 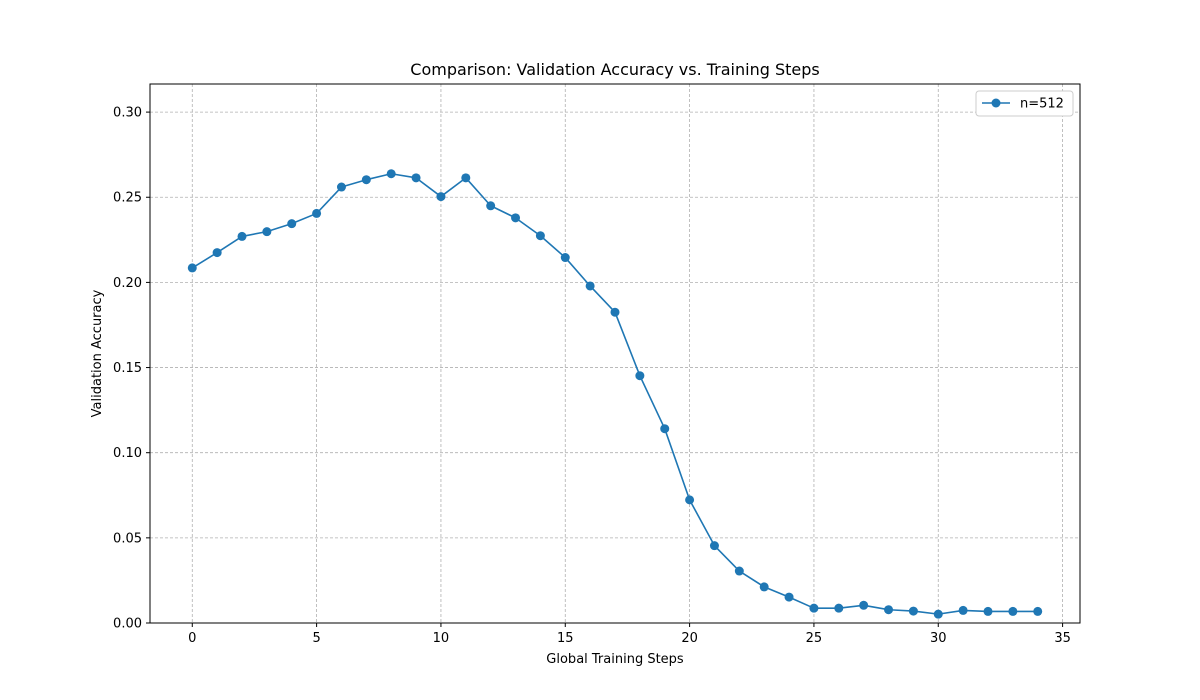 I want to click on y-axis-label: Validation Accuracy, so click(x=97, y=353).